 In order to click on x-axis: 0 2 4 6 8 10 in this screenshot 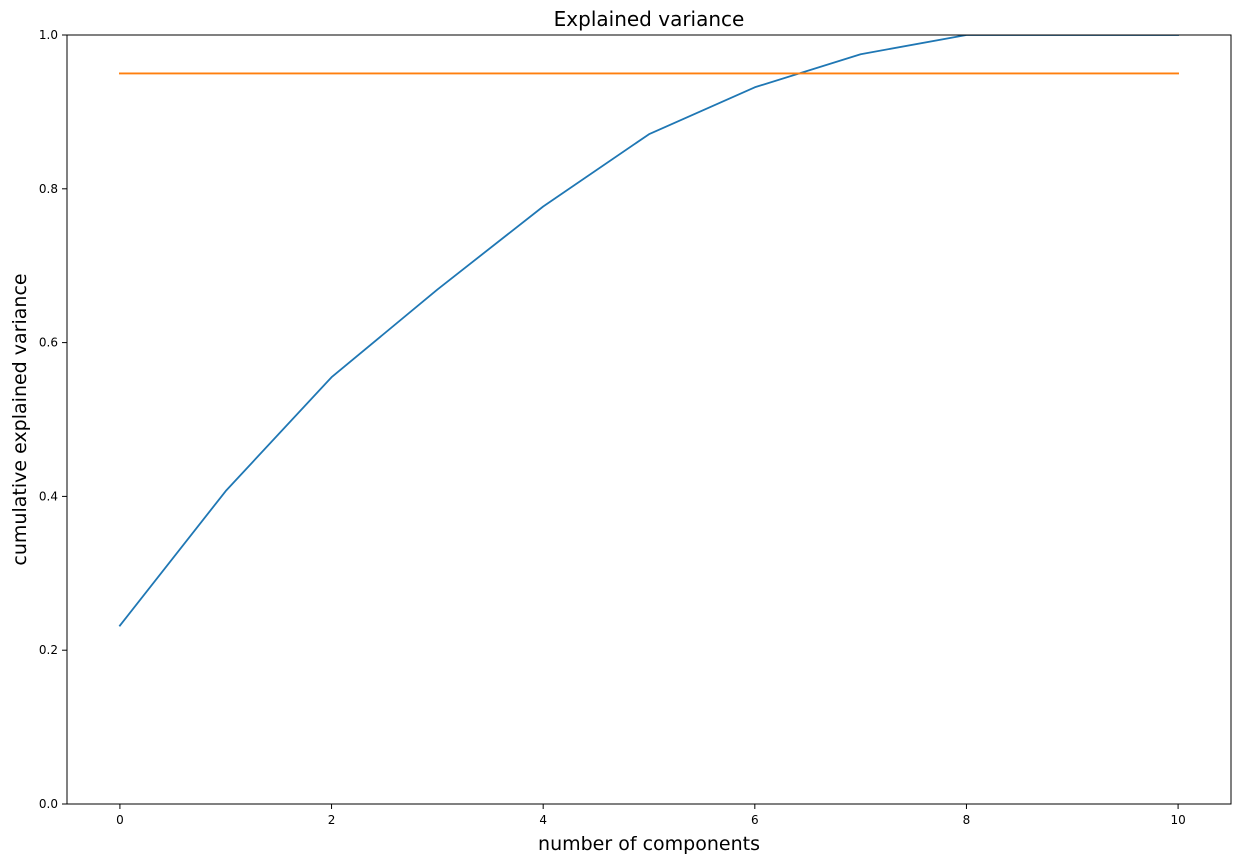, I will do `click(651, 815)`.